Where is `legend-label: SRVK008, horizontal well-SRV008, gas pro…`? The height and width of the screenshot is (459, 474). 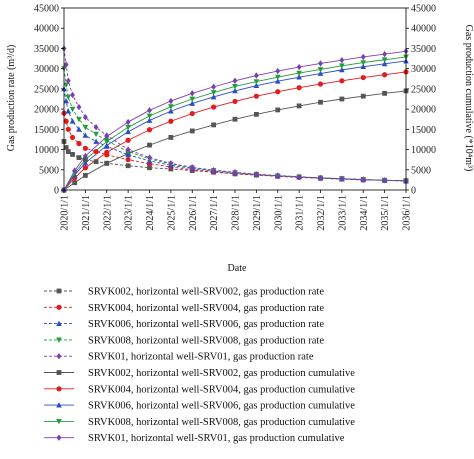 legend-label: SRVK008, horizontal well-SRV008, gas pro… is located at coordinates (221, 422).